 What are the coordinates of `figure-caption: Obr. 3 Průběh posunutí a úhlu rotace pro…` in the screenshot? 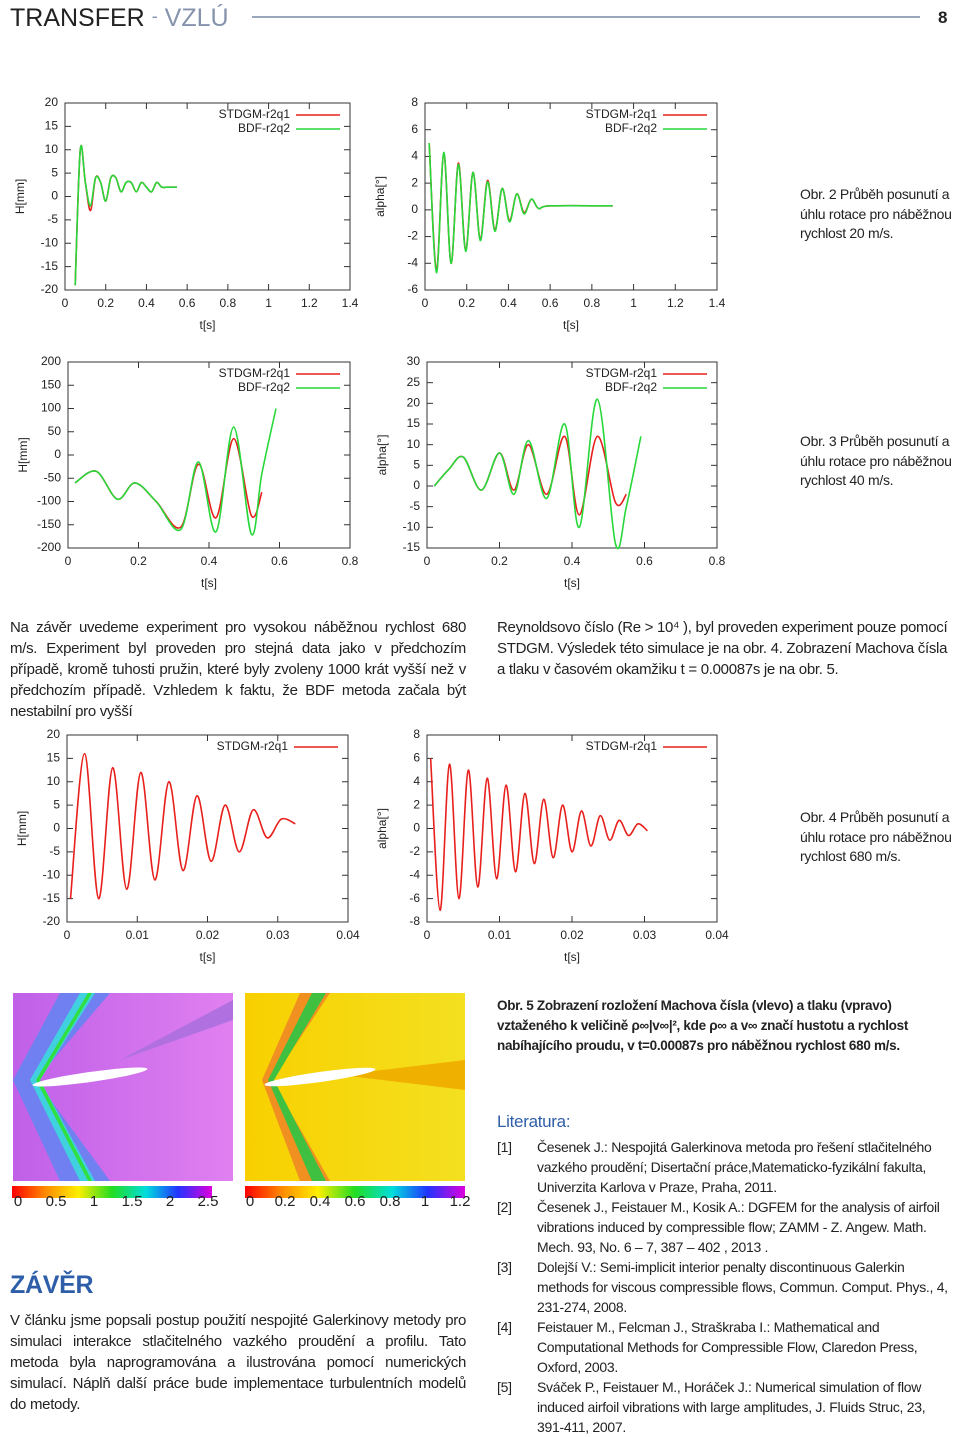 It's located at (876, 460).